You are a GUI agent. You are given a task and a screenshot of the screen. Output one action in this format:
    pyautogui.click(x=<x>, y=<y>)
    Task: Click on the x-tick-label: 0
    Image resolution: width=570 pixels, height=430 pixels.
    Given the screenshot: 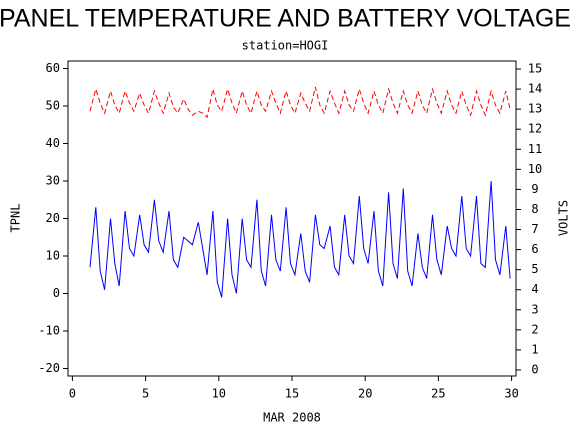 What is the action you would take?
    pyautogui.click(x=72, y=394)
    